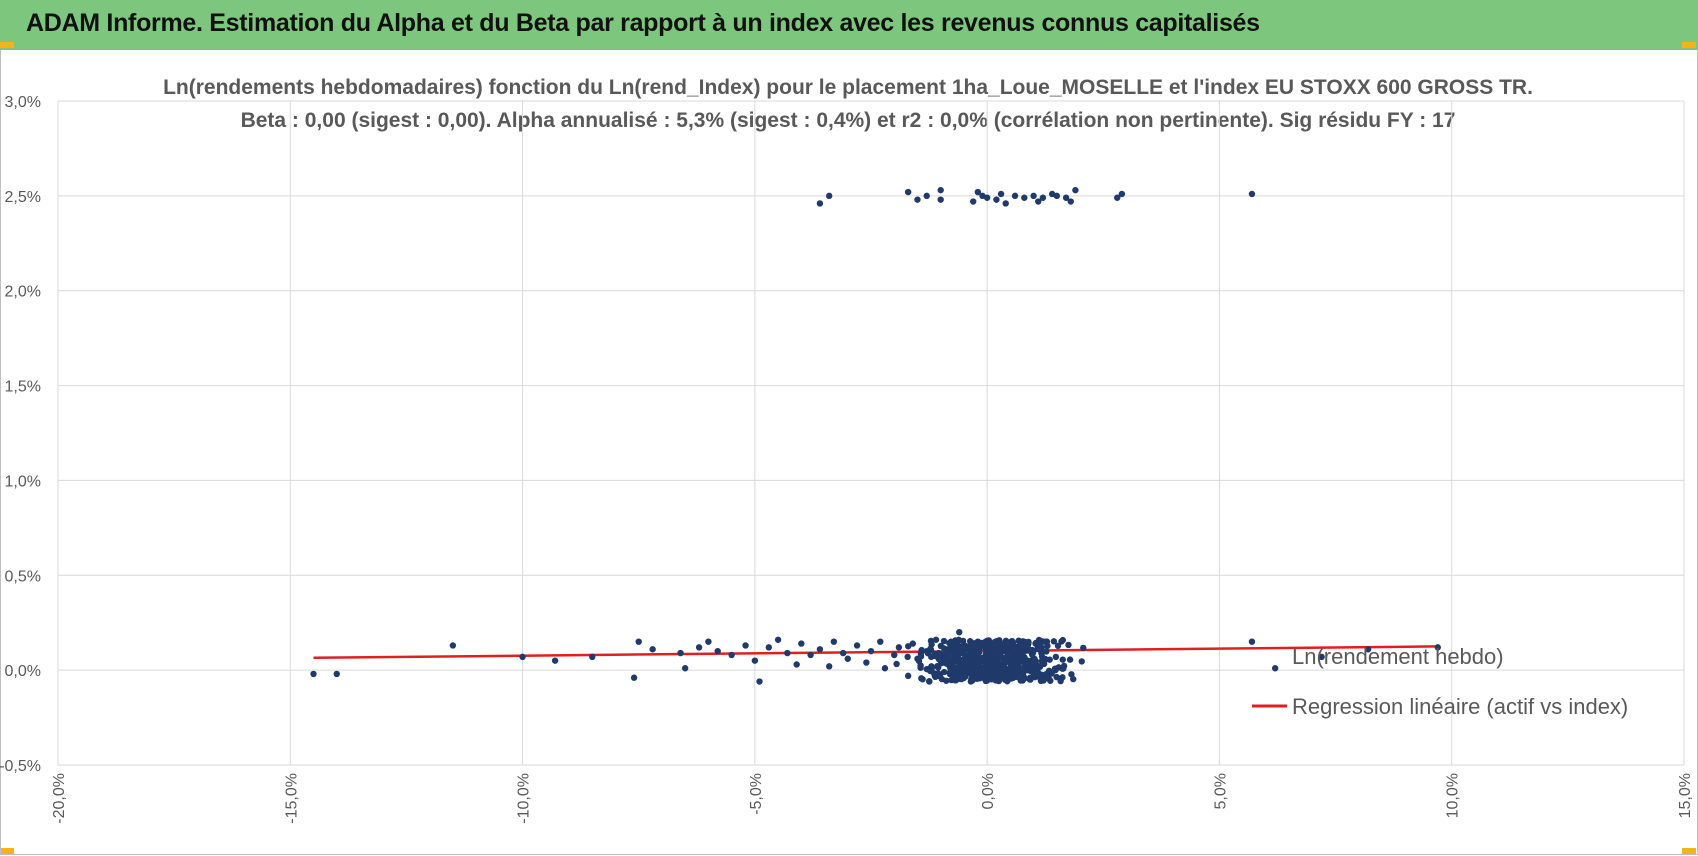 The image size is (1698, 856). What do you see at coordinates (59, 798) in the screenshot?
I see `x-tick-label: -20,0%` at bounding box center [59, 798].